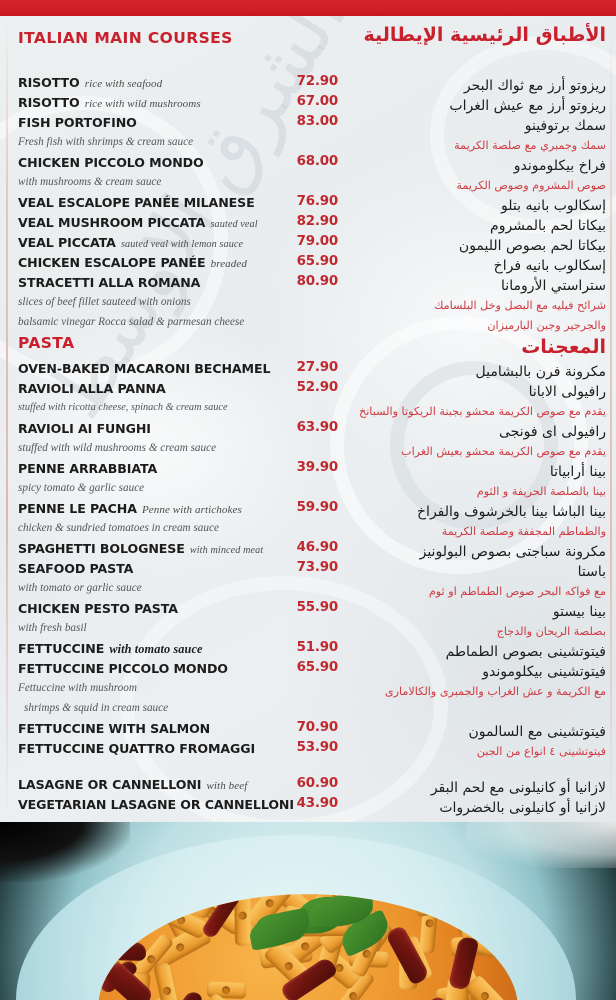  What do you see at coordinates (552, 432) in the screenshot?
I see `menu-item-name-arabic: رافيولى اى فونجى` at bounding box center [552, 432].